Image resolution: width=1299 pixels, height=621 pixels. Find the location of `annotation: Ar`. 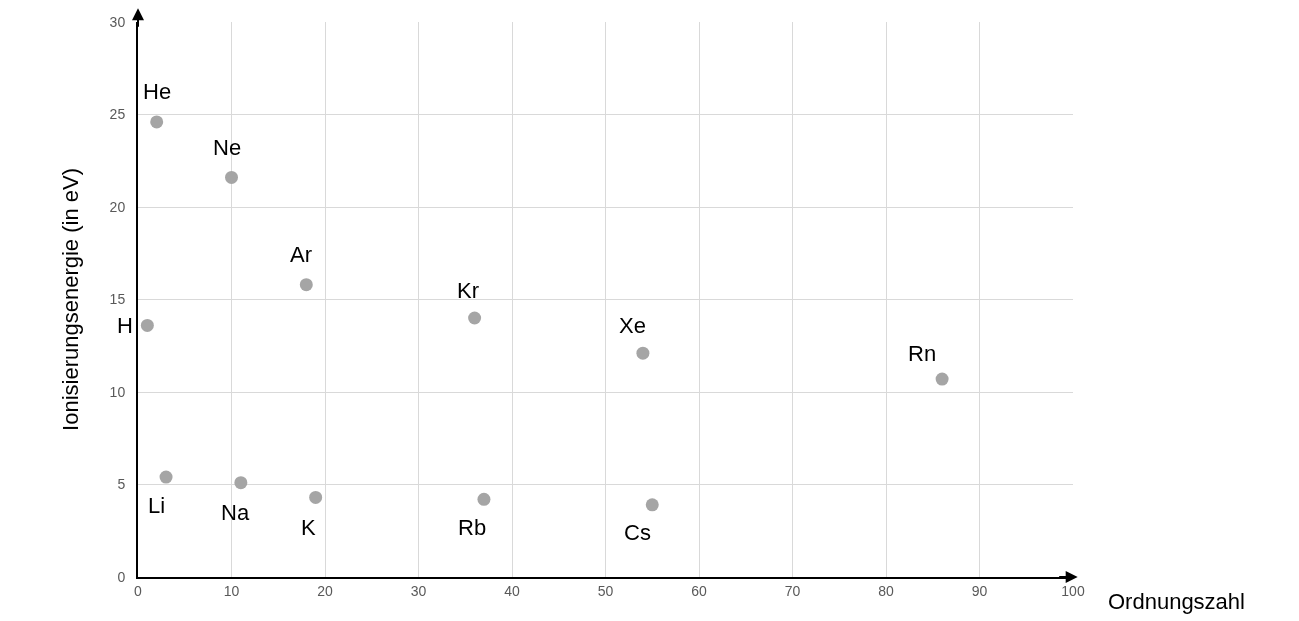

annotation: Ar is located at coordinates (301, 254).